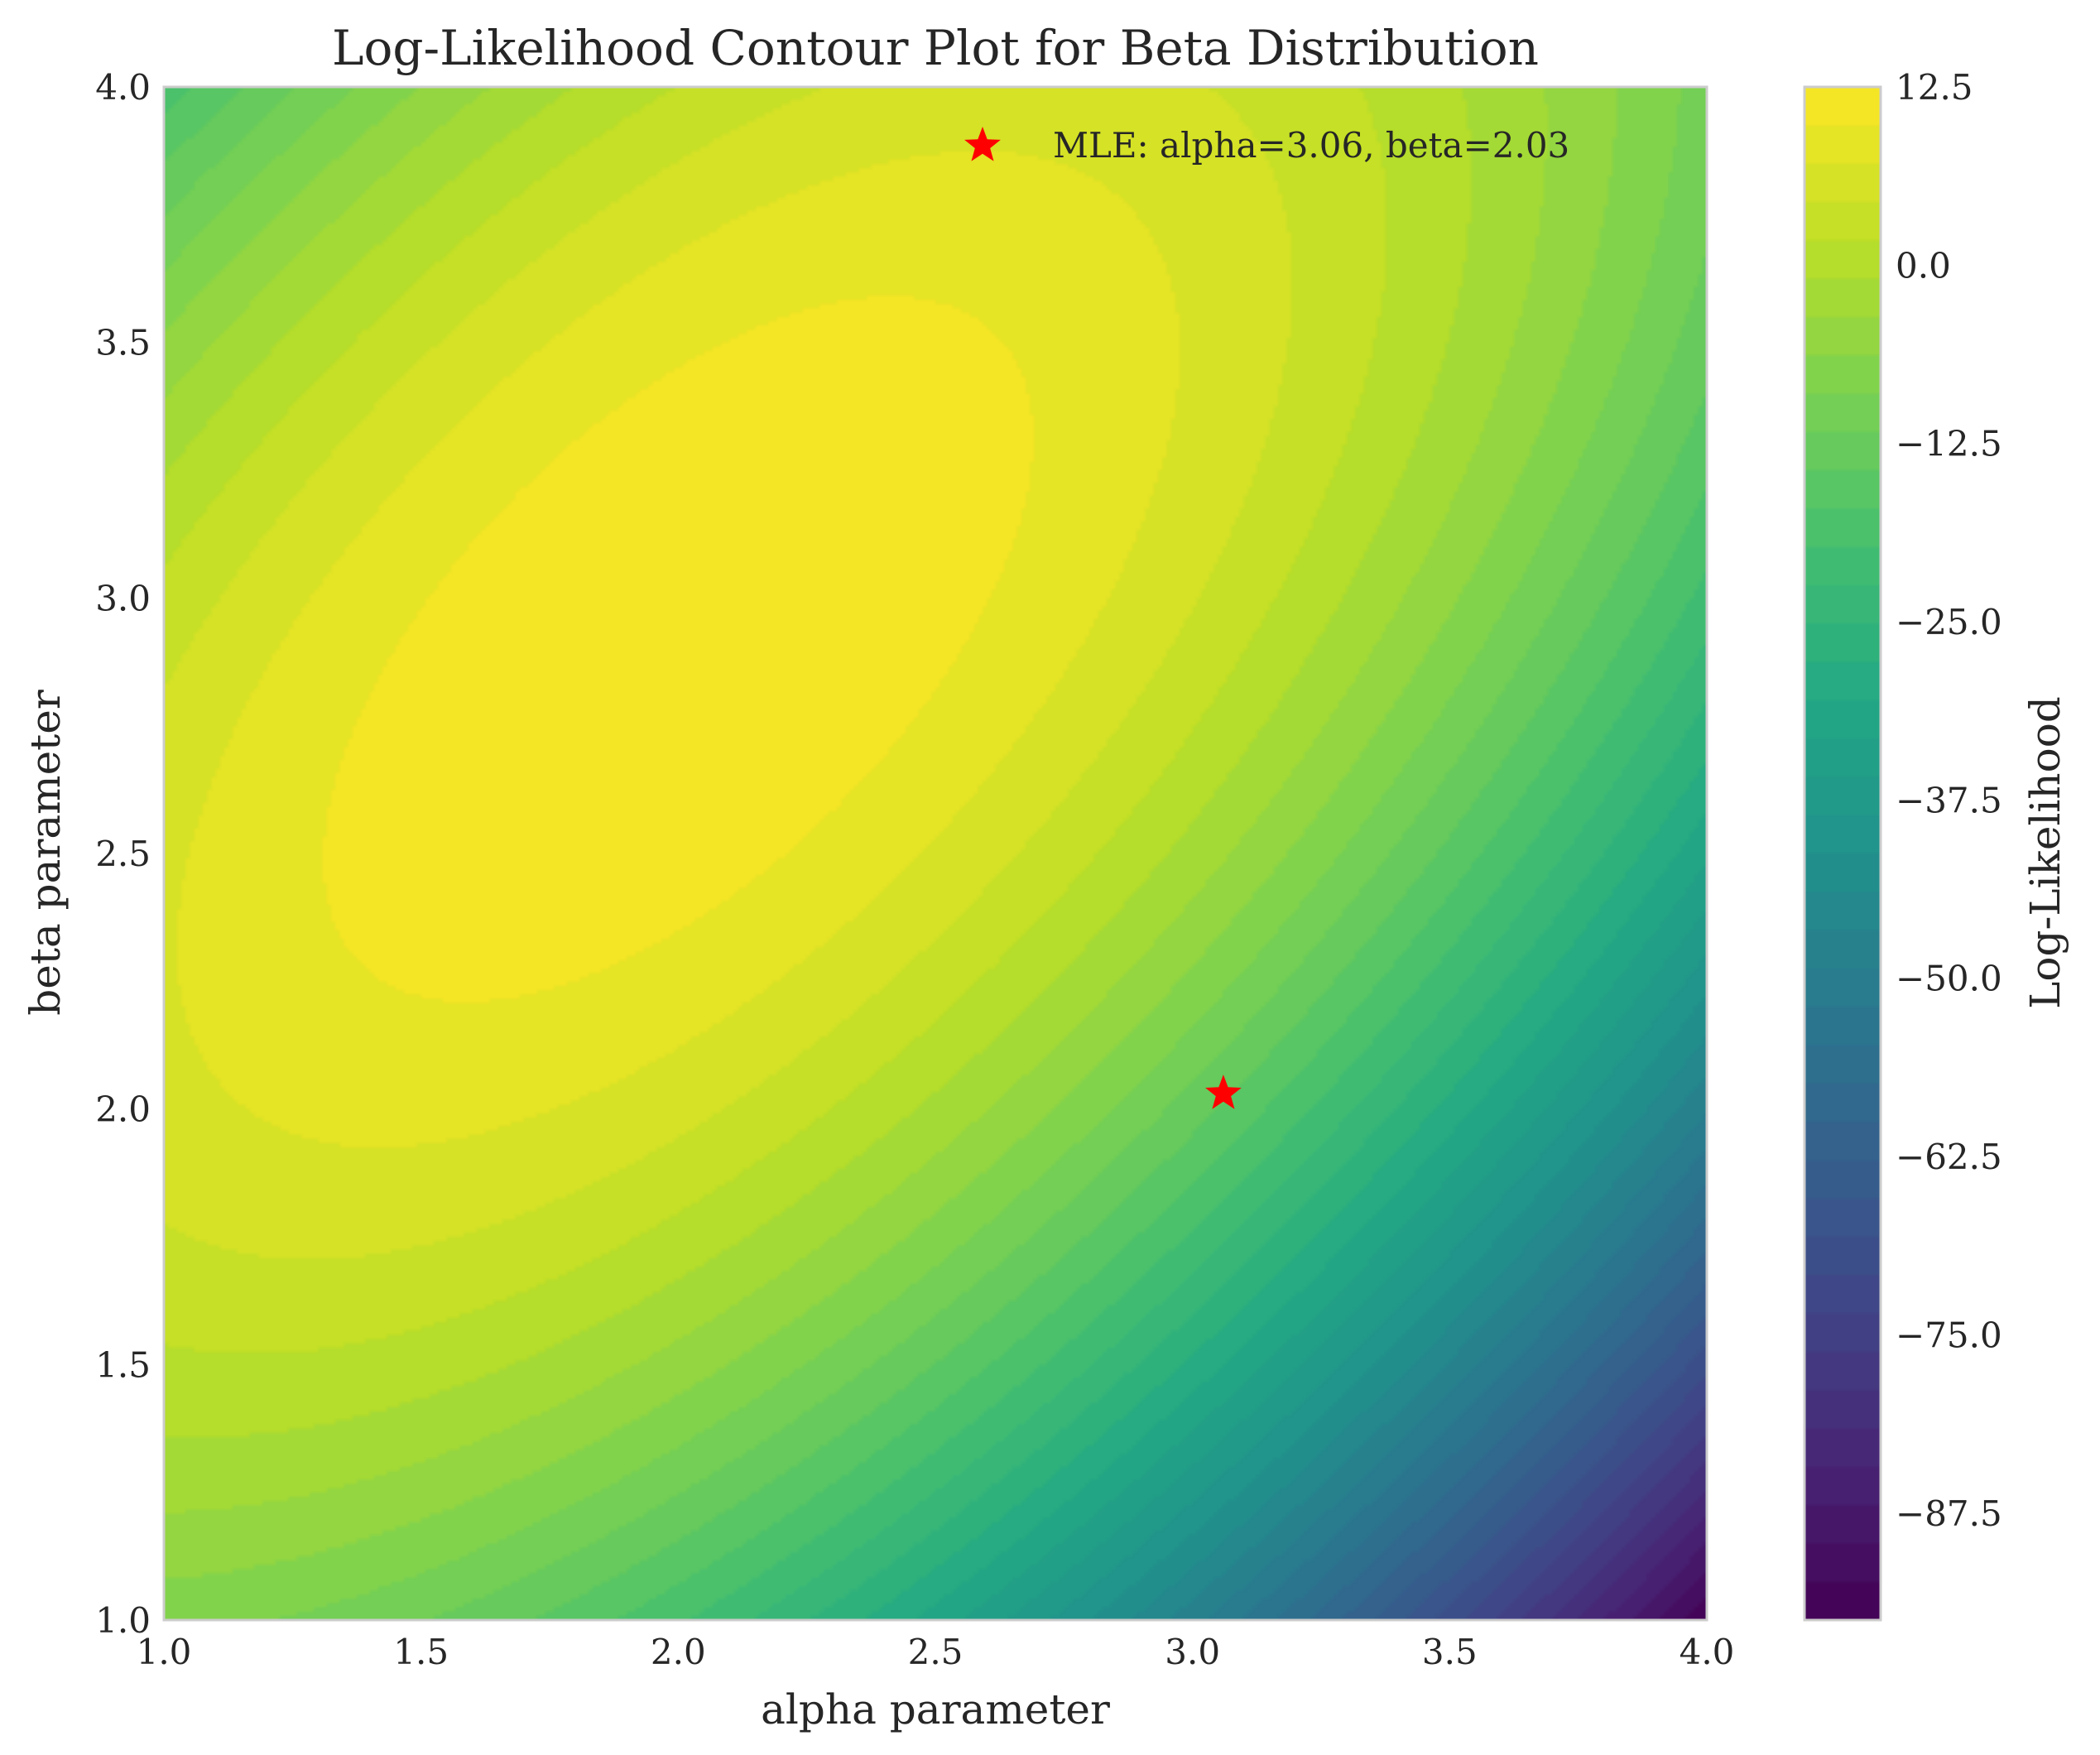  What do you see at coordinates (1311, 145) in the screenshot?
I see `legend-entry-label: MLE: alpha=3.06, beta=2.03` at bounding box center [1311, 145].